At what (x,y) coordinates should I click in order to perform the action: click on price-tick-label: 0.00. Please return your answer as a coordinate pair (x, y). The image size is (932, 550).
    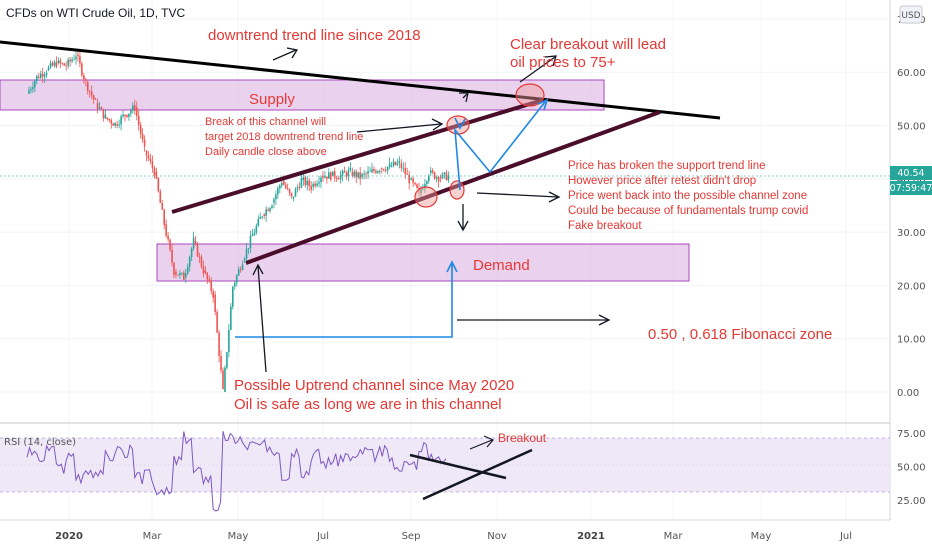
    Looking at the image, I should click on (908, 393).